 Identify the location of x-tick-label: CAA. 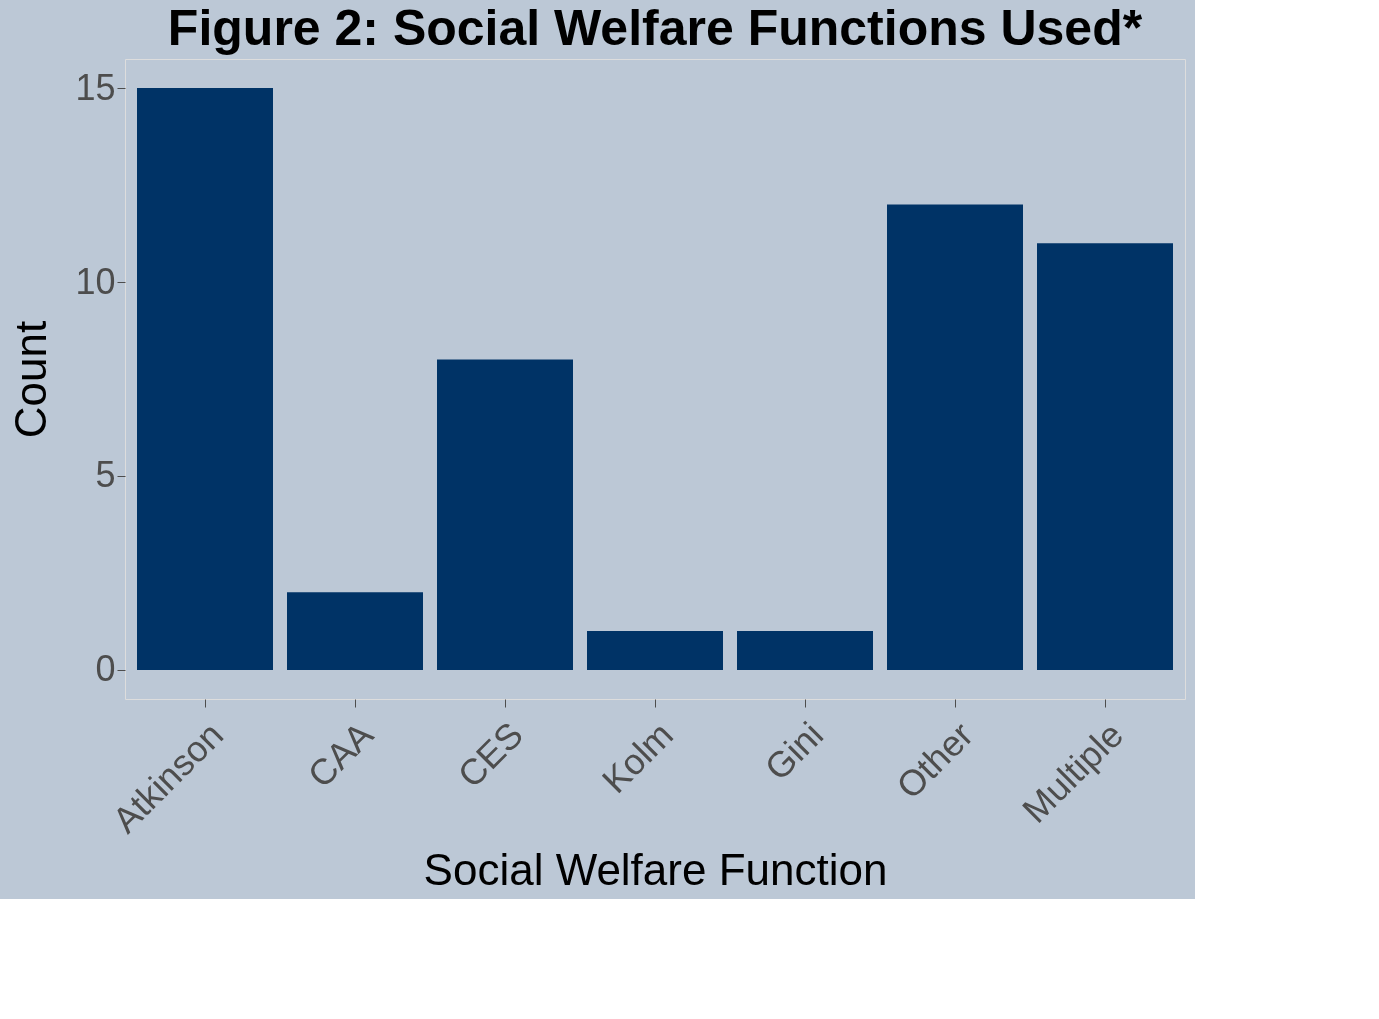
(340, 754).